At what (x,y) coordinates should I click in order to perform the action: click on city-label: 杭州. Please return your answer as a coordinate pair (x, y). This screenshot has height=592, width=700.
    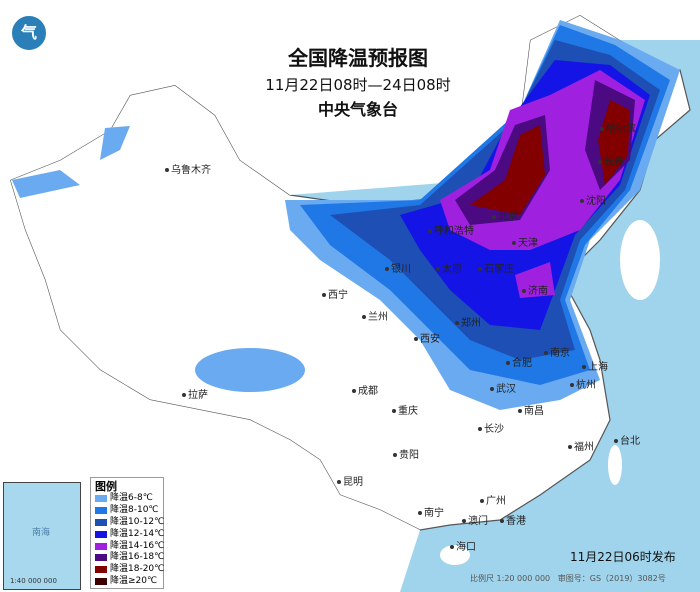
    Looking at the image, I should click on (583, 386).